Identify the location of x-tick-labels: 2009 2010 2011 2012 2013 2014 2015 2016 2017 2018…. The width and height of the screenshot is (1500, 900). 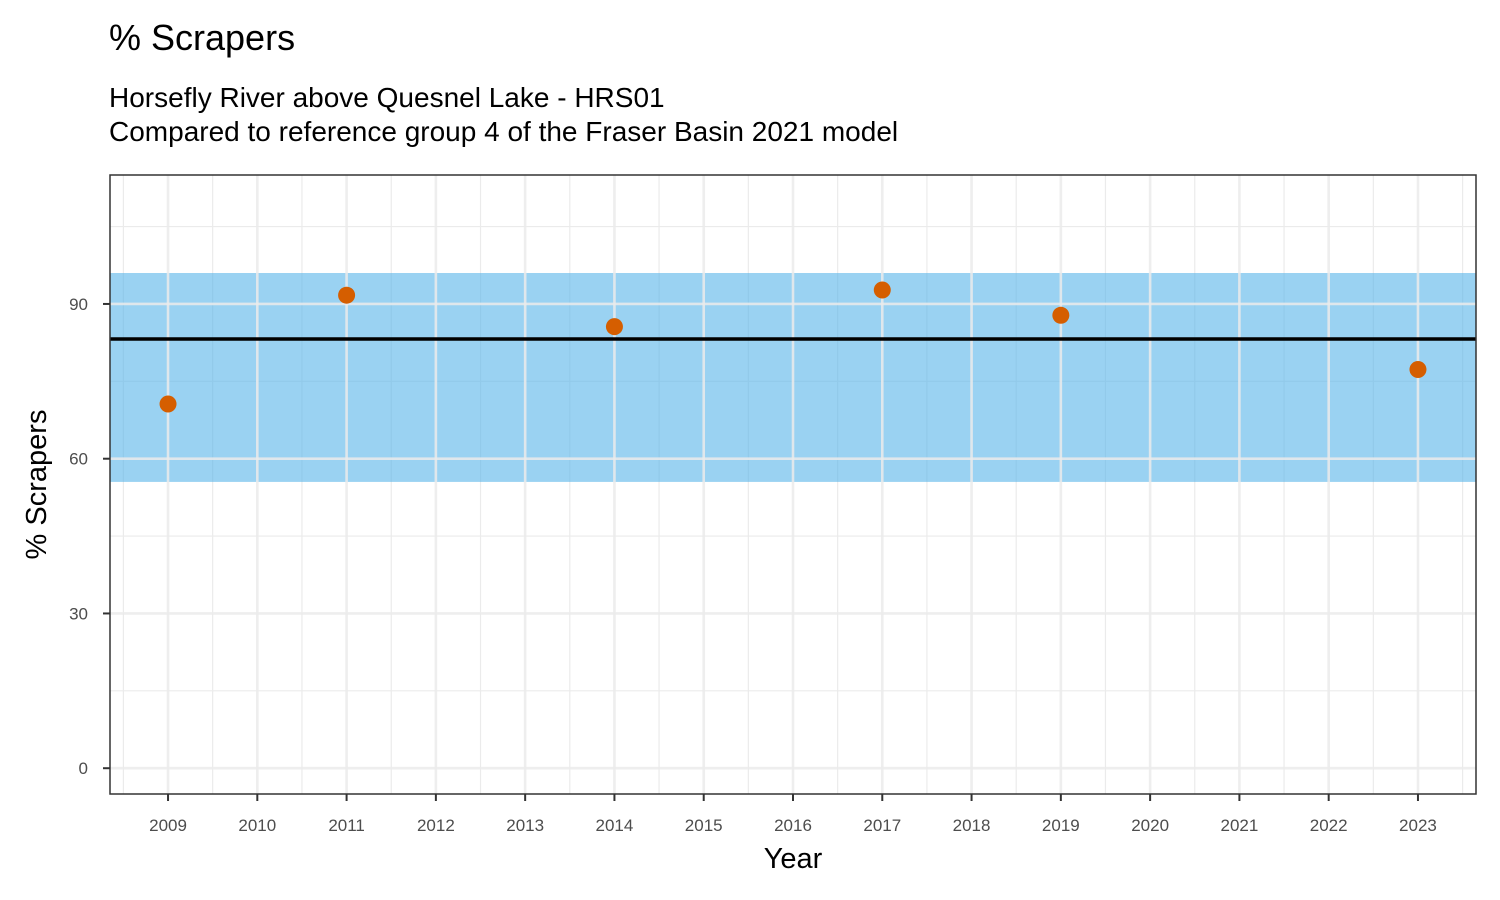
(793, 825).